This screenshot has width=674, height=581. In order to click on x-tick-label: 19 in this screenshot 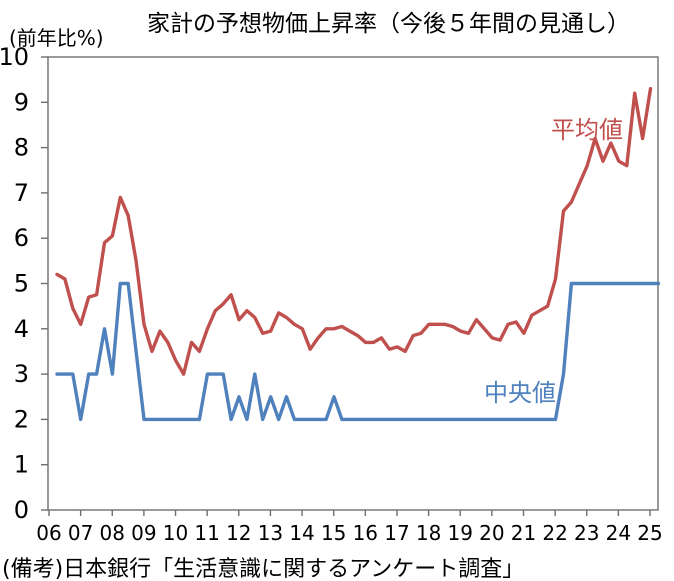, I will do `click(459, 533)`.